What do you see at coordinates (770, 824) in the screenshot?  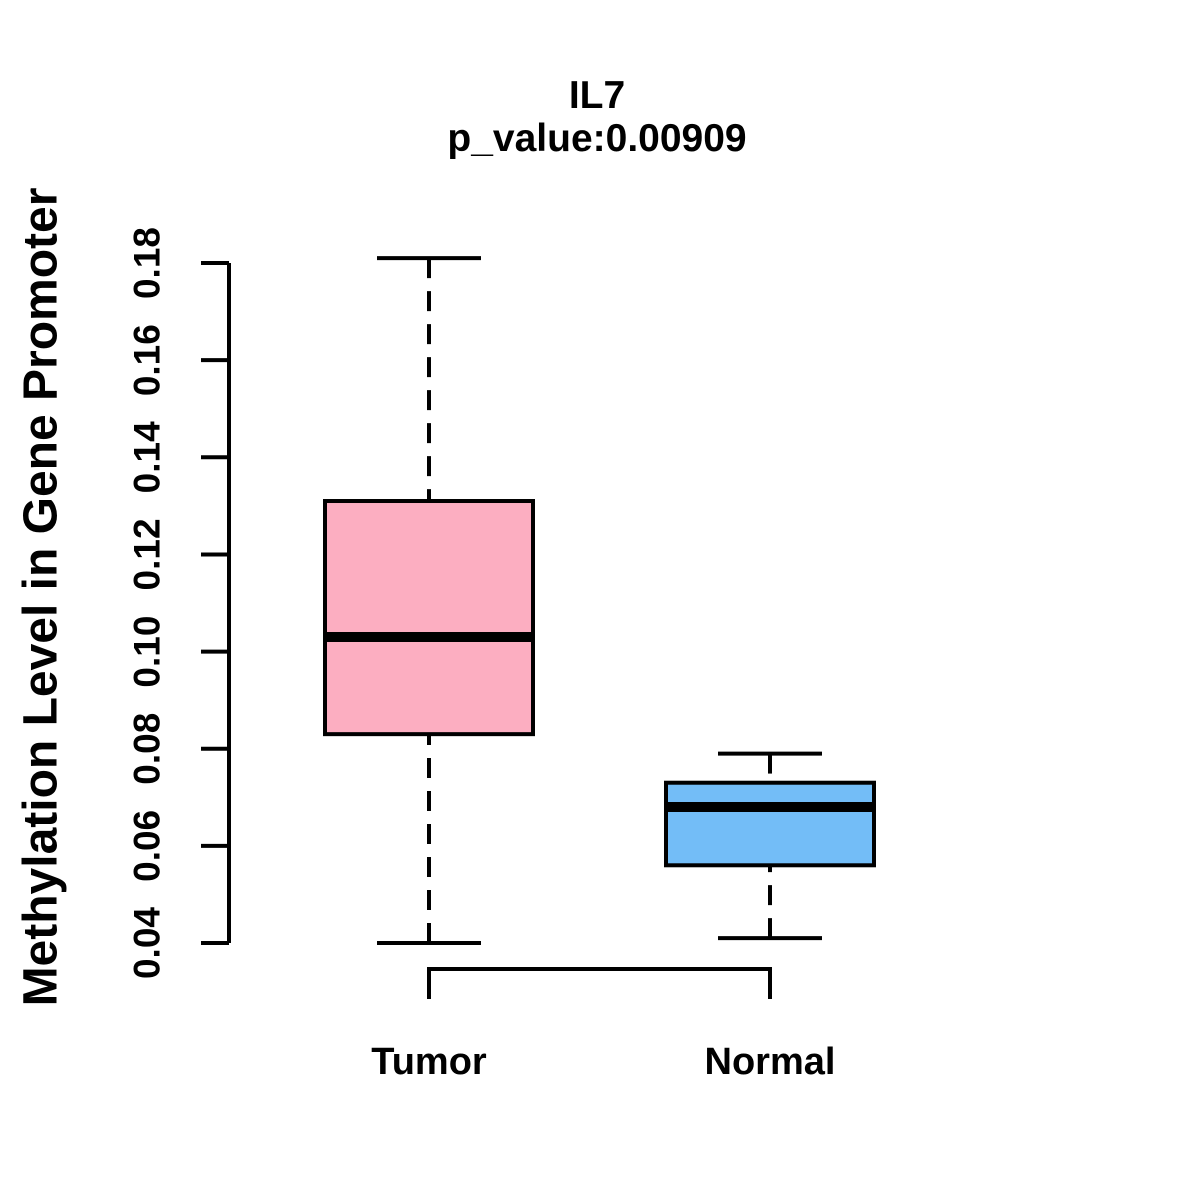 I see `normal-box` at bounding box center [770, 824].